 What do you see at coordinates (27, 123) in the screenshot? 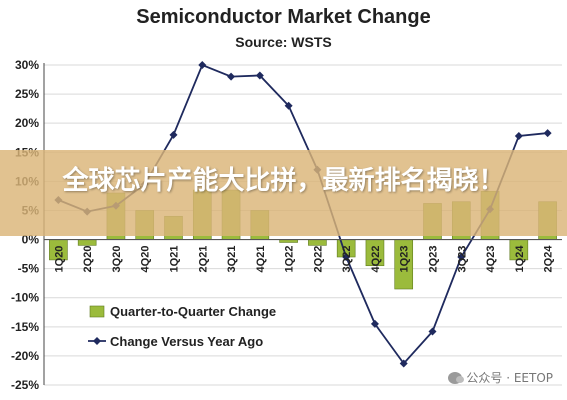
I see `y-tick-label: 20%` at bounding box center [27, 123].